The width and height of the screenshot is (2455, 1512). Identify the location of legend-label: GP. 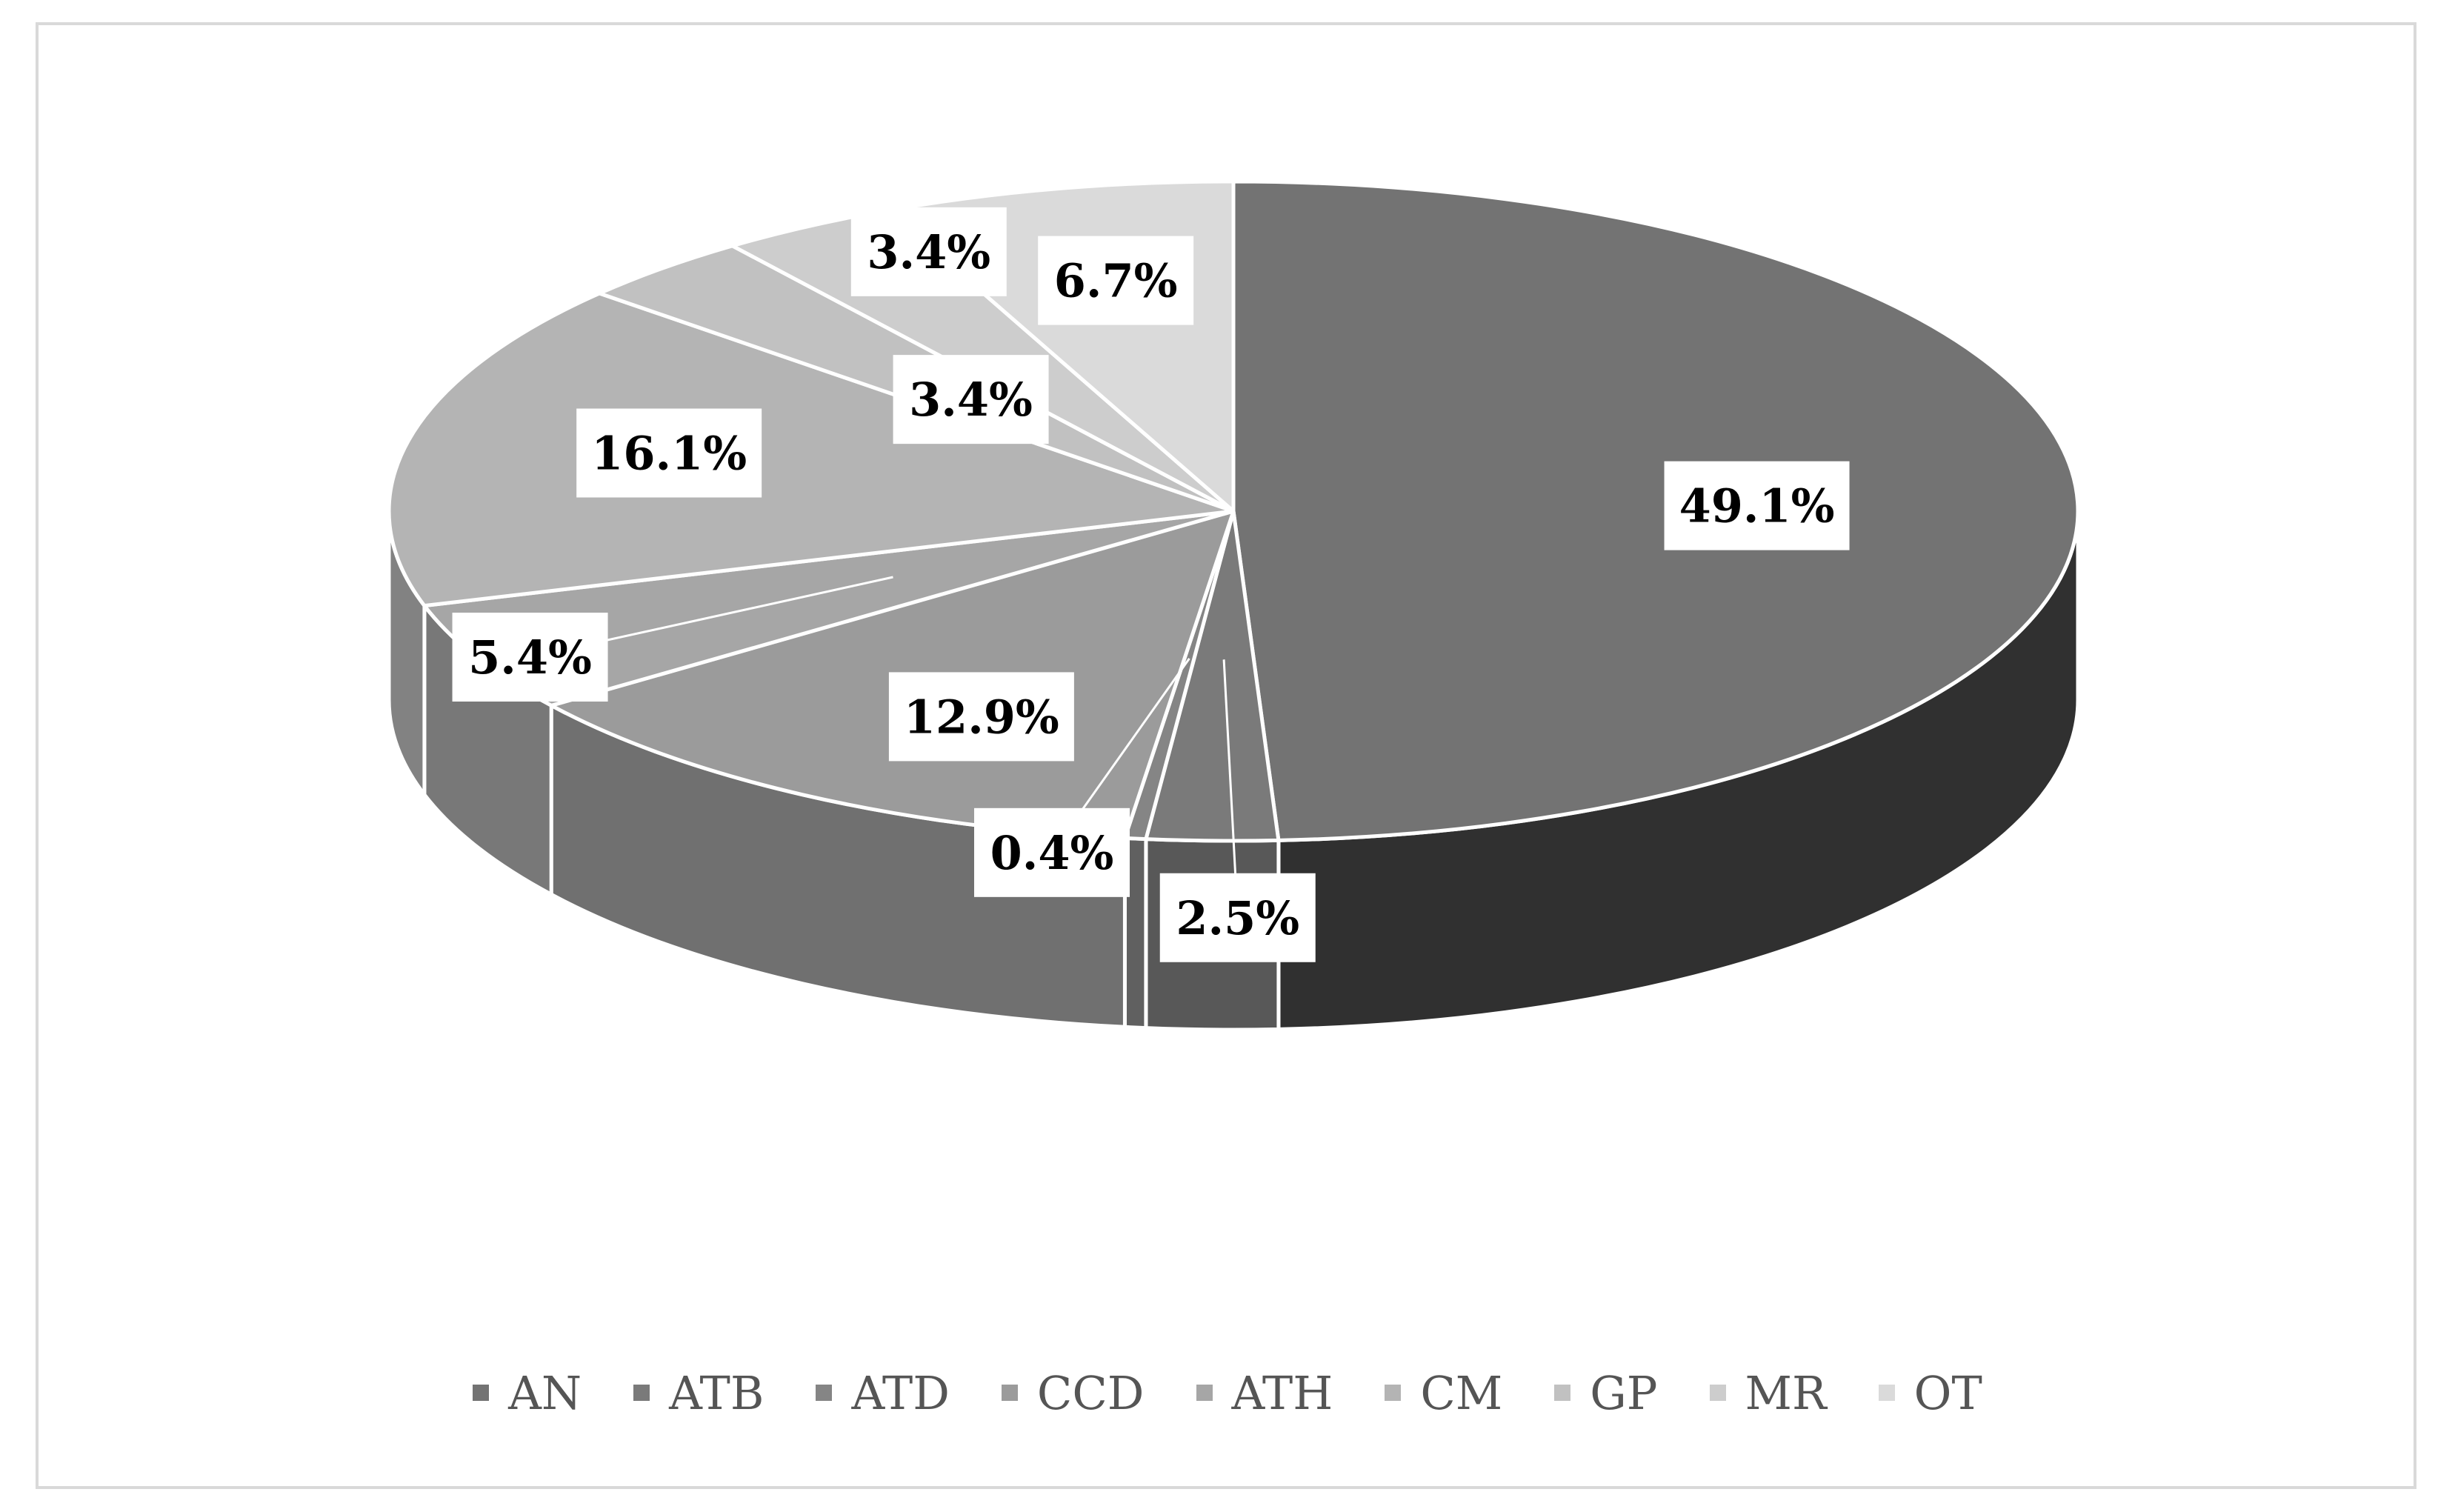
(1624, 1392).